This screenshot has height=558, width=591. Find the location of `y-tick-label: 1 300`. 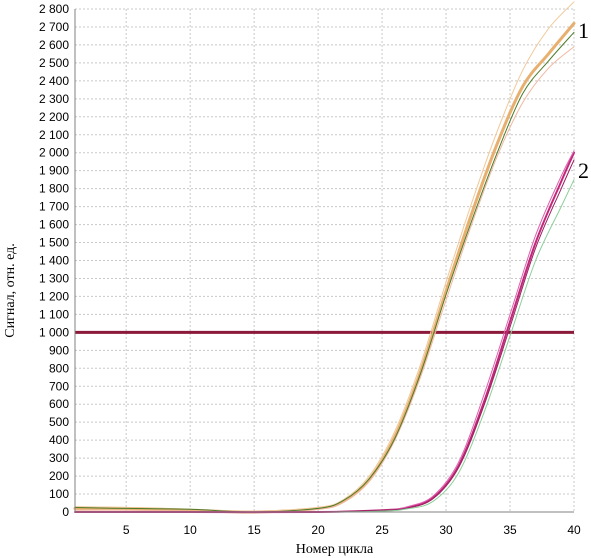

y-tick-label: 1 300 is located at coordinates (54, 278).